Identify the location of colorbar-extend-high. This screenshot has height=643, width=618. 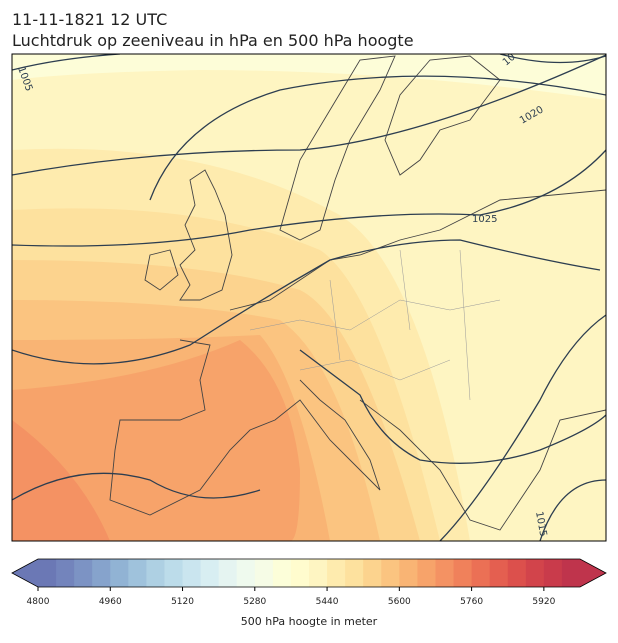
(593, 573).